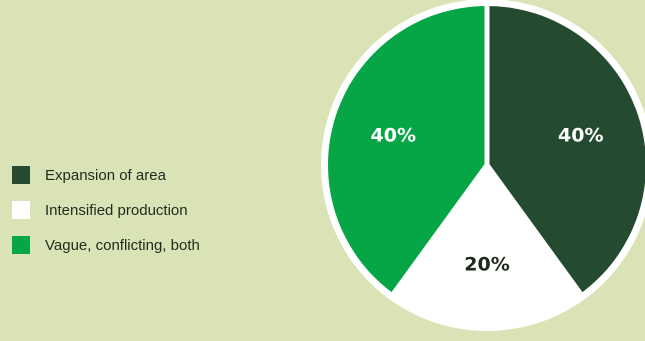 The width and height of the screenshot is (645, 341). I want to click on legend-label: Expansion of area, so click(105, 175).